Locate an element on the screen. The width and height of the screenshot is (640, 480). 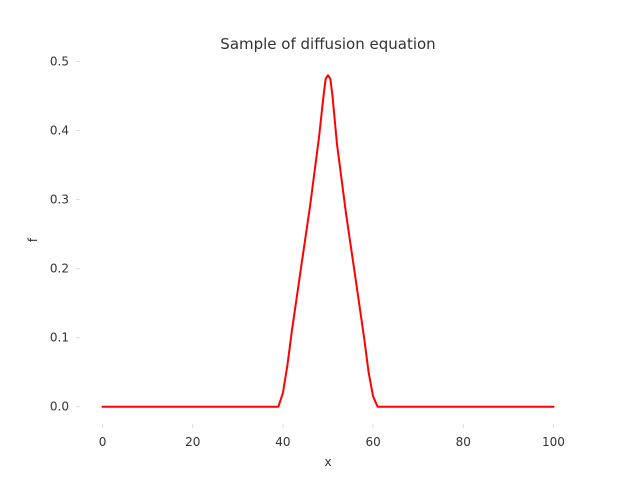
y-tick-label: 0.0 is located at coordinates (59, 407).